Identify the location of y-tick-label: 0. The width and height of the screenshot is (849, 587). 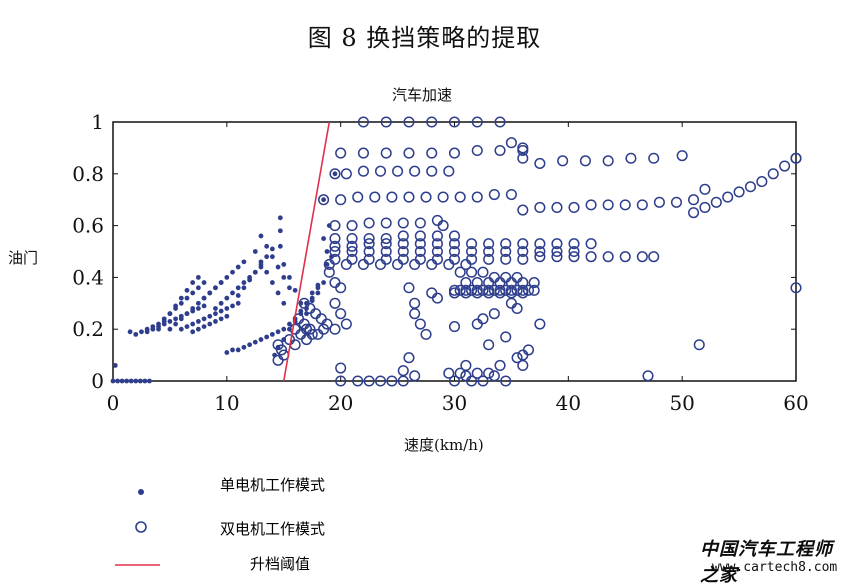
(97, 381).